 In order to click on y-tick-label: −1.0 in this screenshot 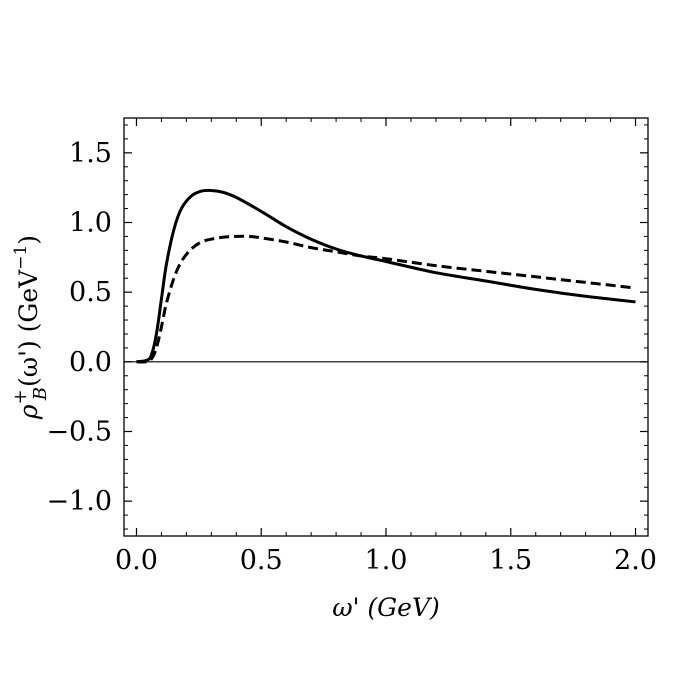, I will do `click(79, 501)`.